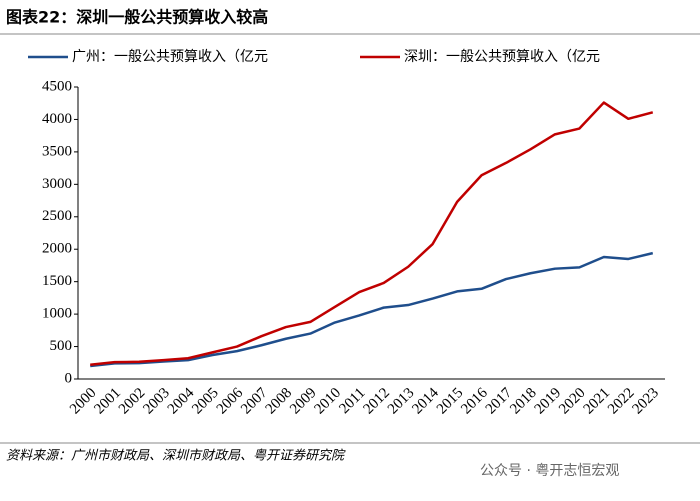 This screenshot has width=700, height=501. Describe the element at coordinates (523, 401) in the screenshot. I see `x-tick-label: 2018` at that location.